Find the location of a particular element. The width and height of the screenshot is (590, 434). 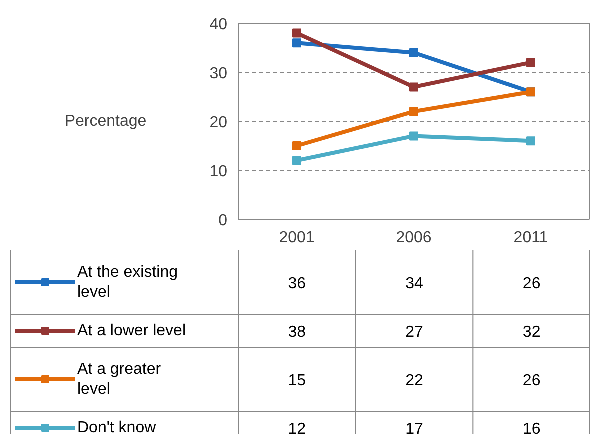

y-tick-label: 10 is located at coordinates (219, 172).